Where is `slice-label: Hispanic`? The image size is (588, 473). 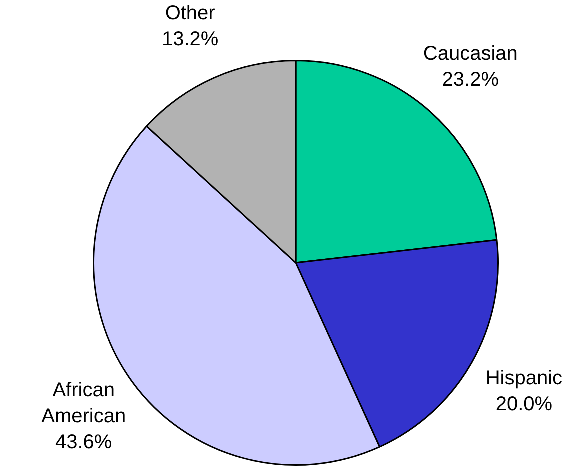
slice-label: Hispanic is located at coordinates (524, 379).